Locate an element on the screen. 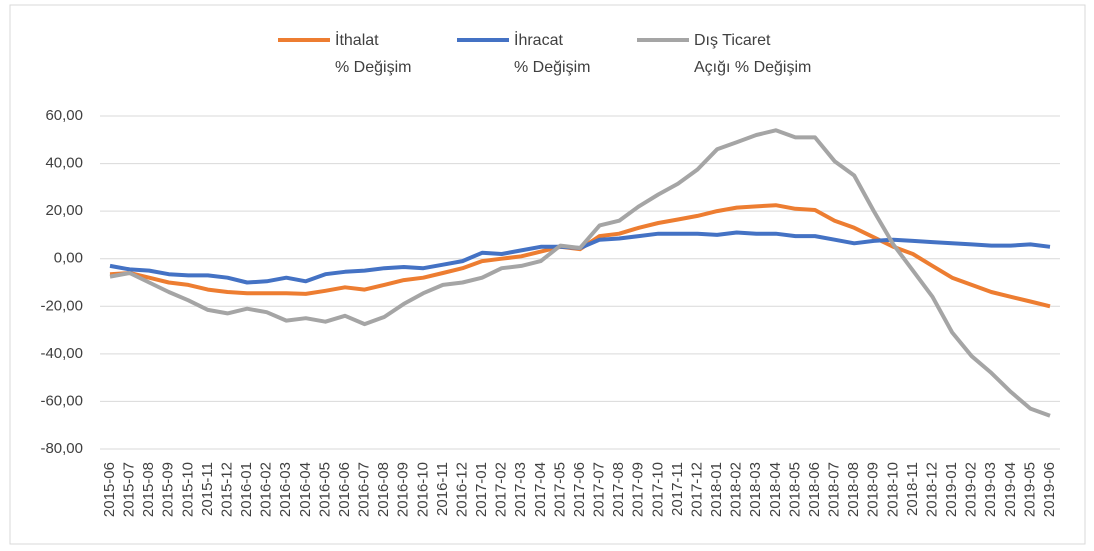  x-tick-label: 2018-12 is located at coordinates (931, 489).